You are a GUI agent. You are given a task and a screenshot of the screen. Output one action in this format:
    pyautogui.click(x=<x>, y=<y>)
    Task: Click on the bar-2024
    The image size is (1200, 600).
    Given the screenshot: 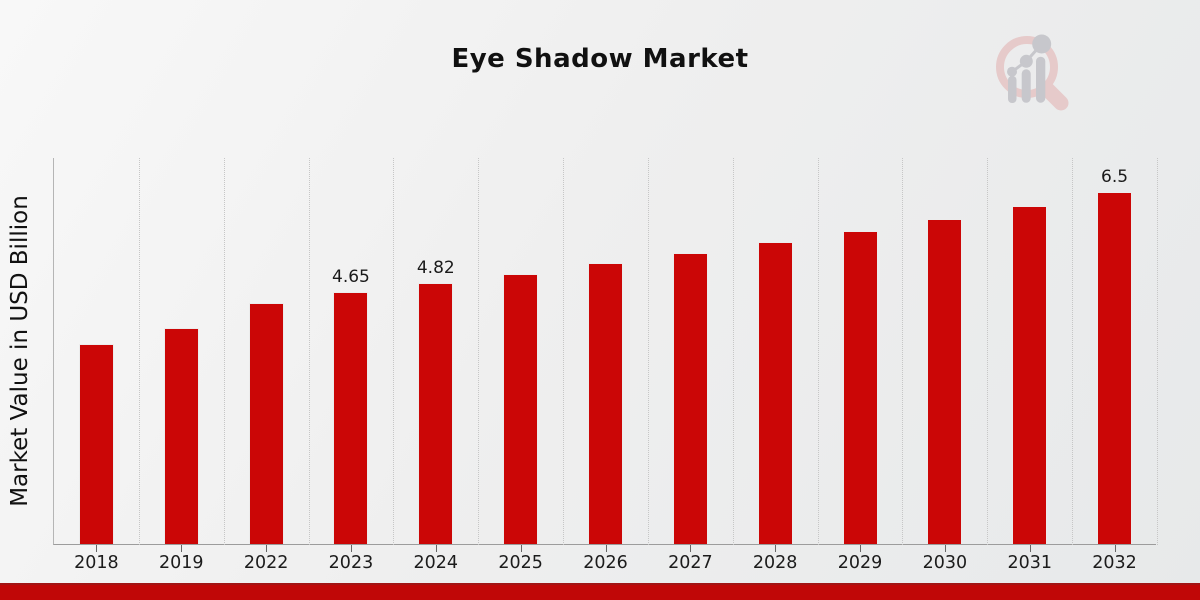 What is the action you would take?
    pyautogui.click(x=436, y=413)
    